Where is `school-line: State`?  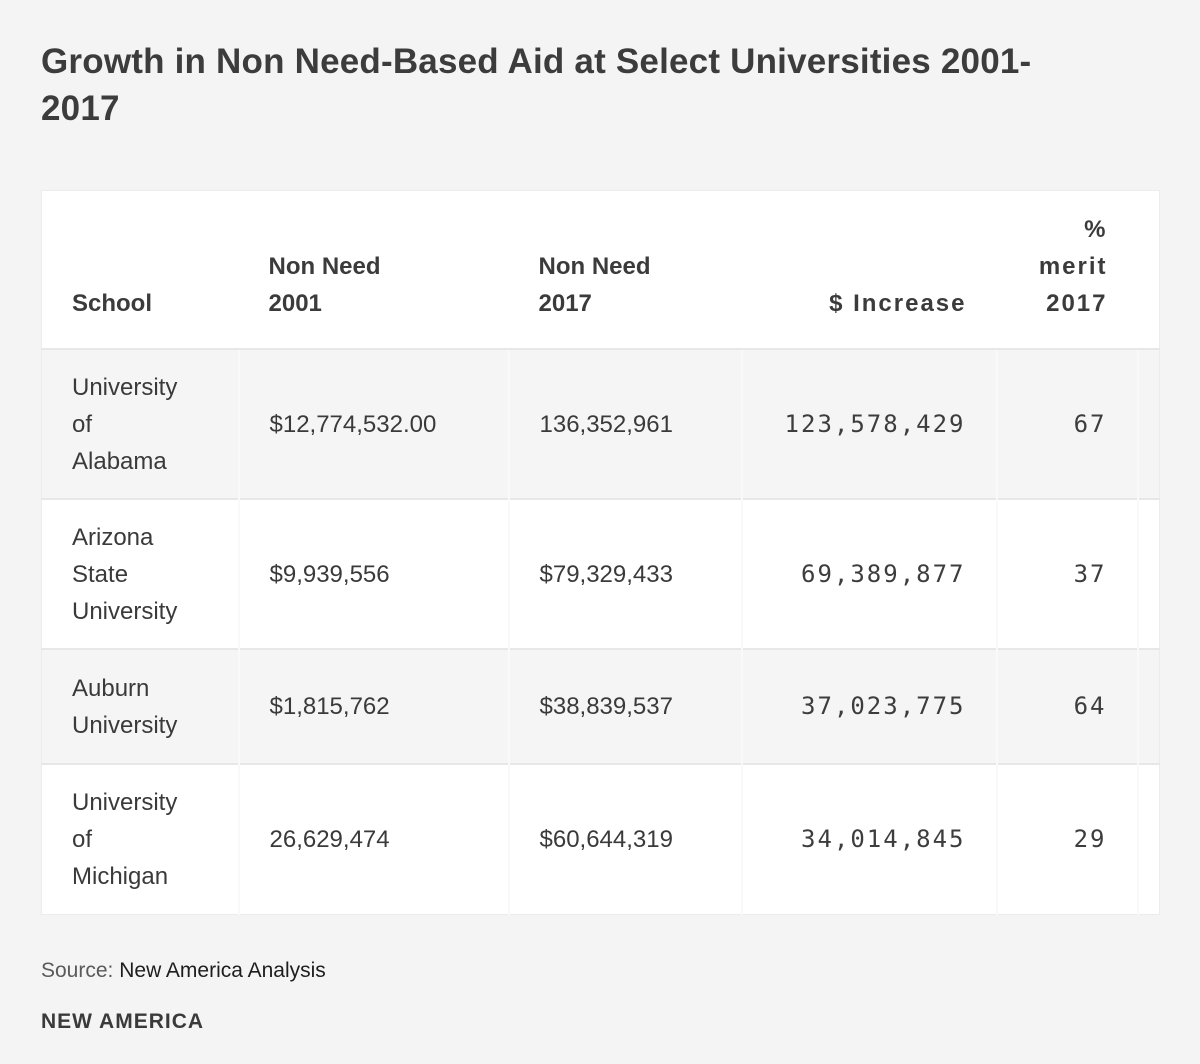 school-line: State is located at coordinates (100, 574).